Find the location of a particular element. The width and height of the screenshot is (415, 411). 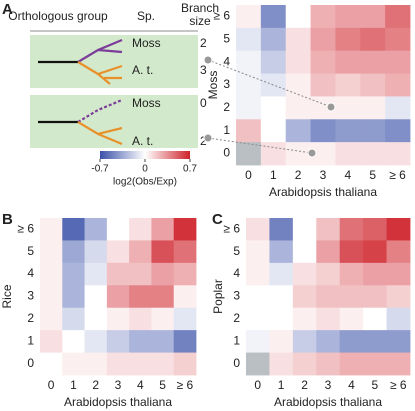

x-axis-label: Arabidopsis thaliana is located at coordinates (328, 402).